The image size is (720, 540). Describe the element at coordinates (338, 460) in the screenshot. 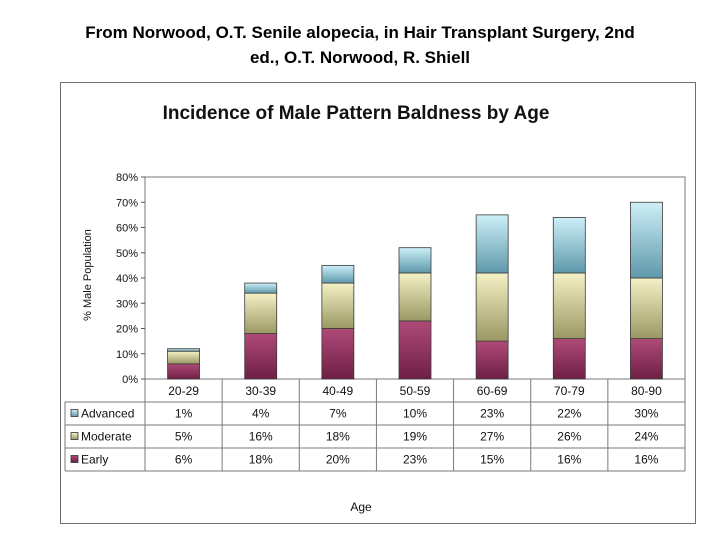

I see `data-label-early: 20%` at that location.